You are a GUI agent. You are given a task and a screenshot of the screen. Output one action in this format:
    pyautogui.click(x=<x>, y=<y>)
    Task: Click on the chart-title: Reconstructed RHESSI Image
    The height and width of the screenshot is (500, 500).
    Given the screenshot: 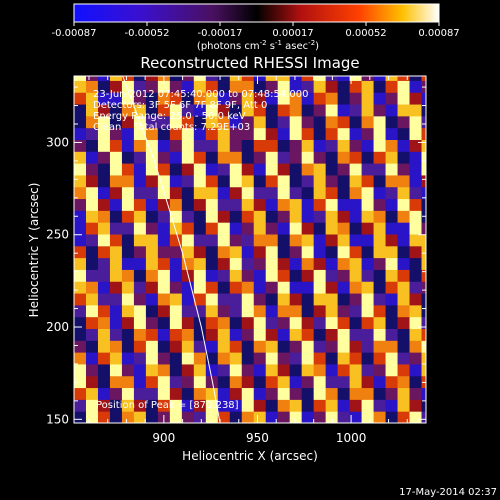 What is the action you would take?
    pyautogui.click(x=249, y=63)
    